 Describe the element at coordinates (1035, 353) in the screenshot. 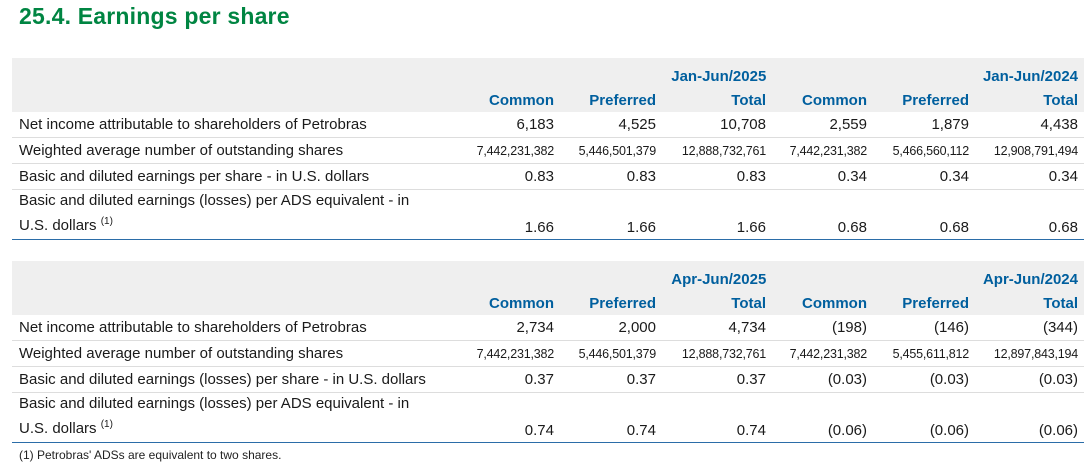

I see `cell-value: 12,897,843,194` at that location.